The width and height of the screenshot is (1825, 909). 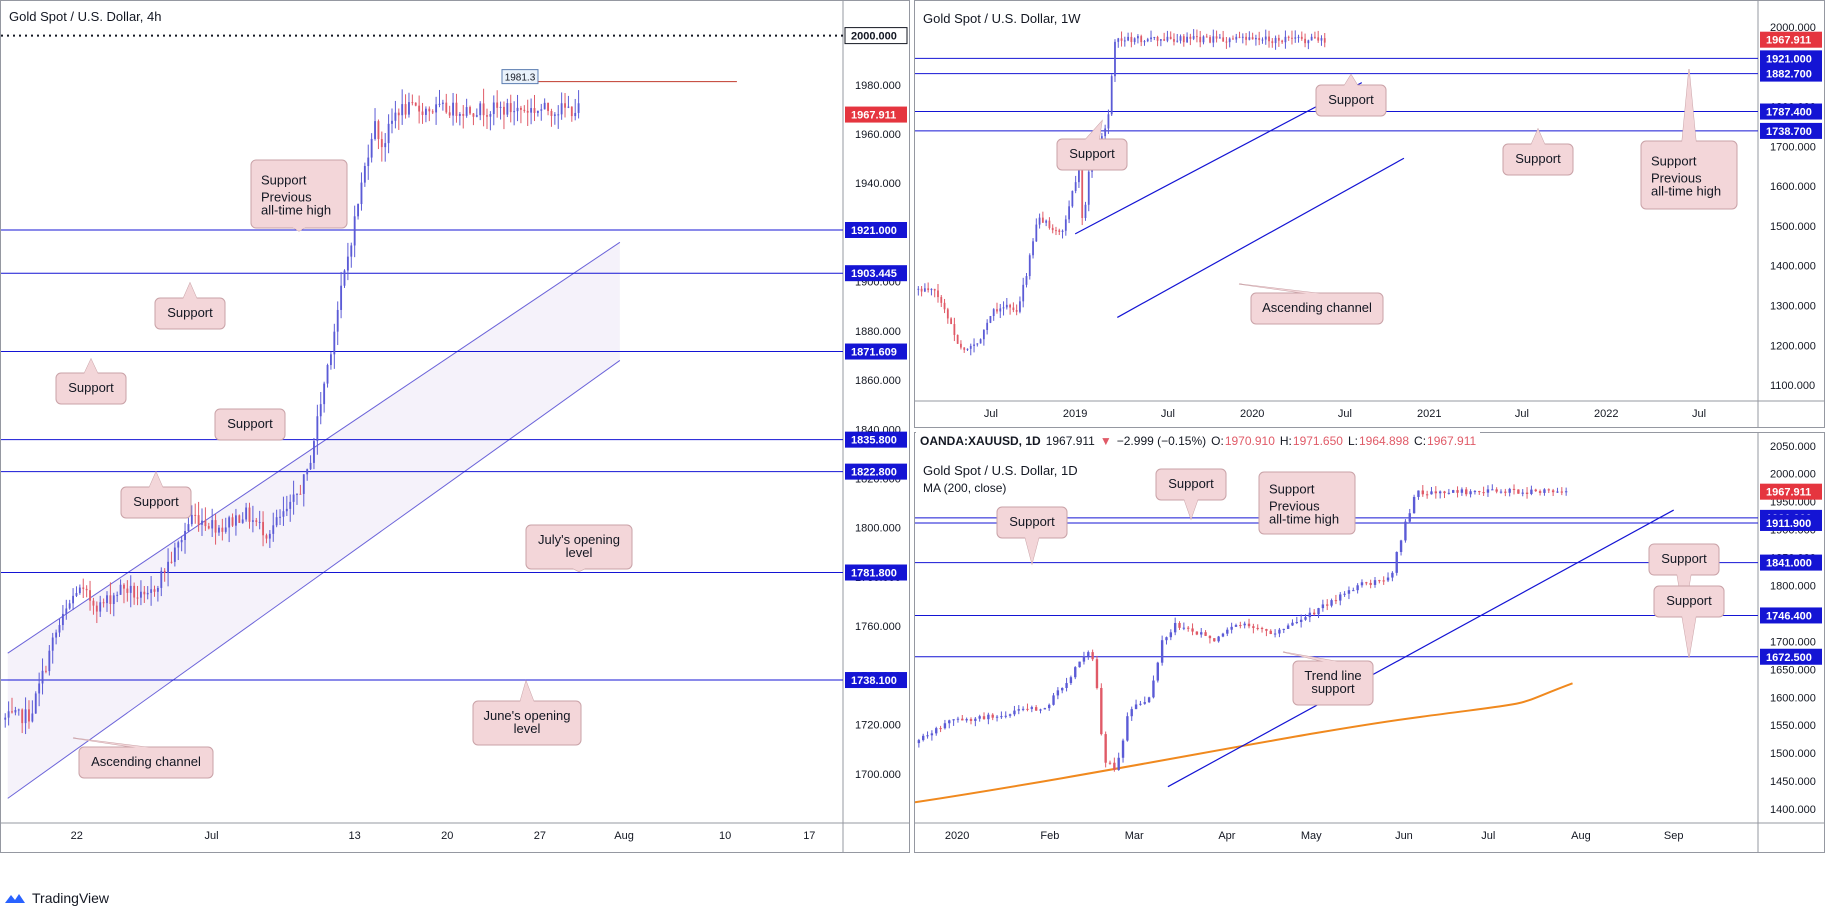 I want to click on callout-july-opening-text: July's opening, so click(x=579, y=539).